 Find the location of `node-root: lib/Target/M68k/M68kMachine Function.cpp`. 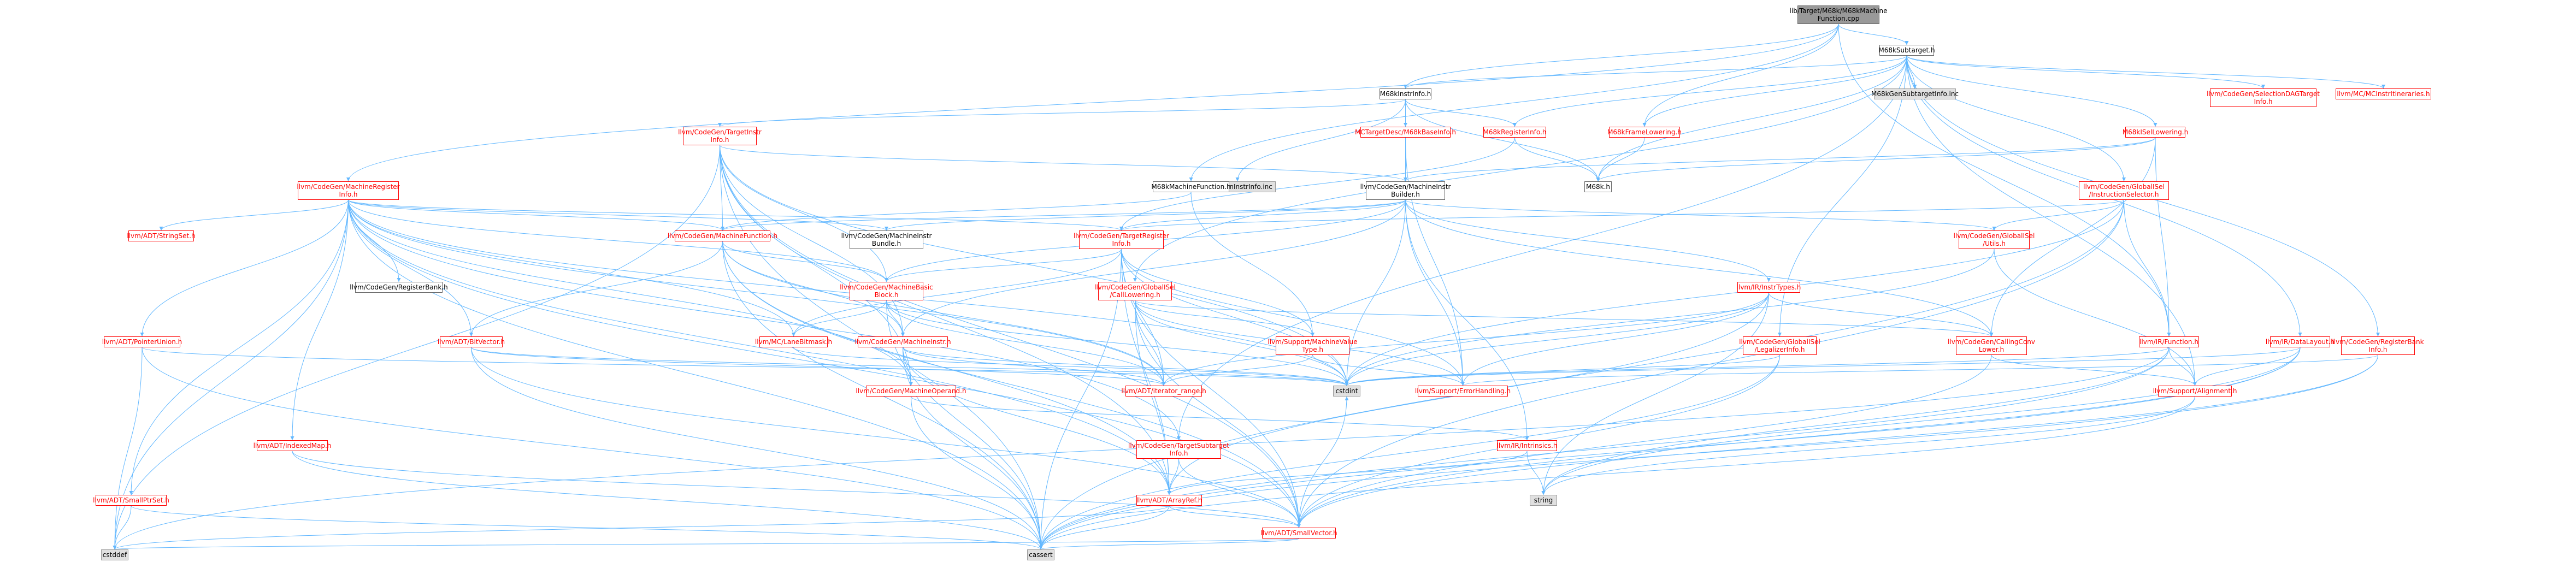

node-root: lib/Target/M68k/M68kMachine Function.cpp is located at coordinates (1838, 14).